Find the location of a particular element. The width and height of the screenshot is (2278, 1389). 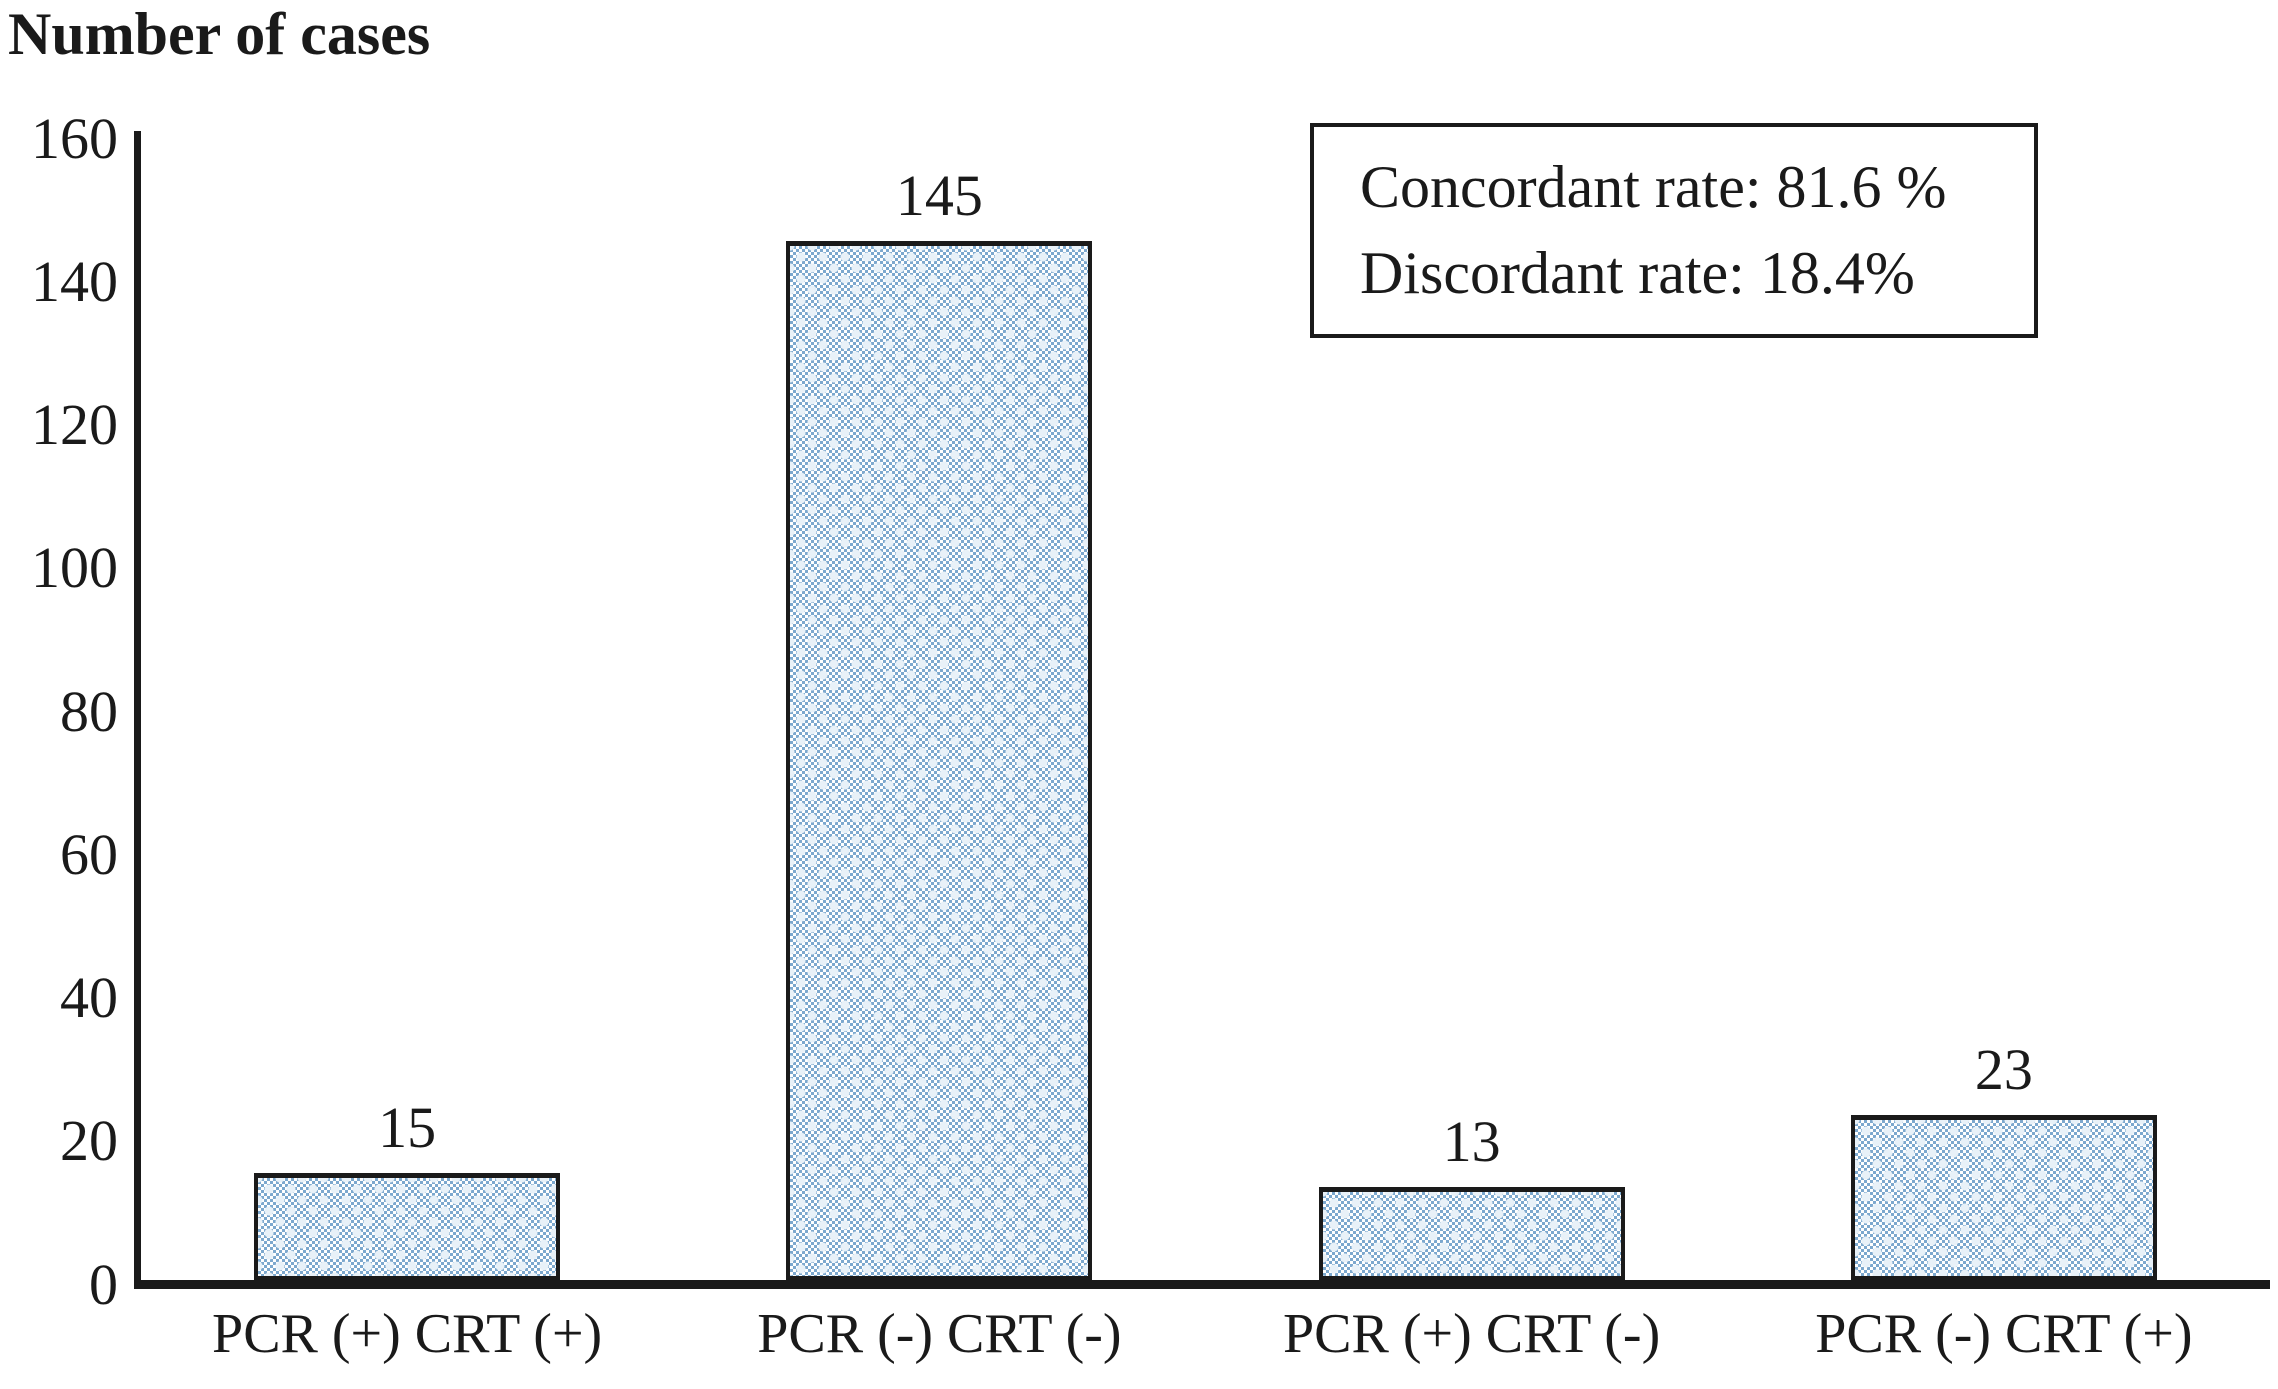

bar-value-label: 15 is located at coordinates (407, 1127).